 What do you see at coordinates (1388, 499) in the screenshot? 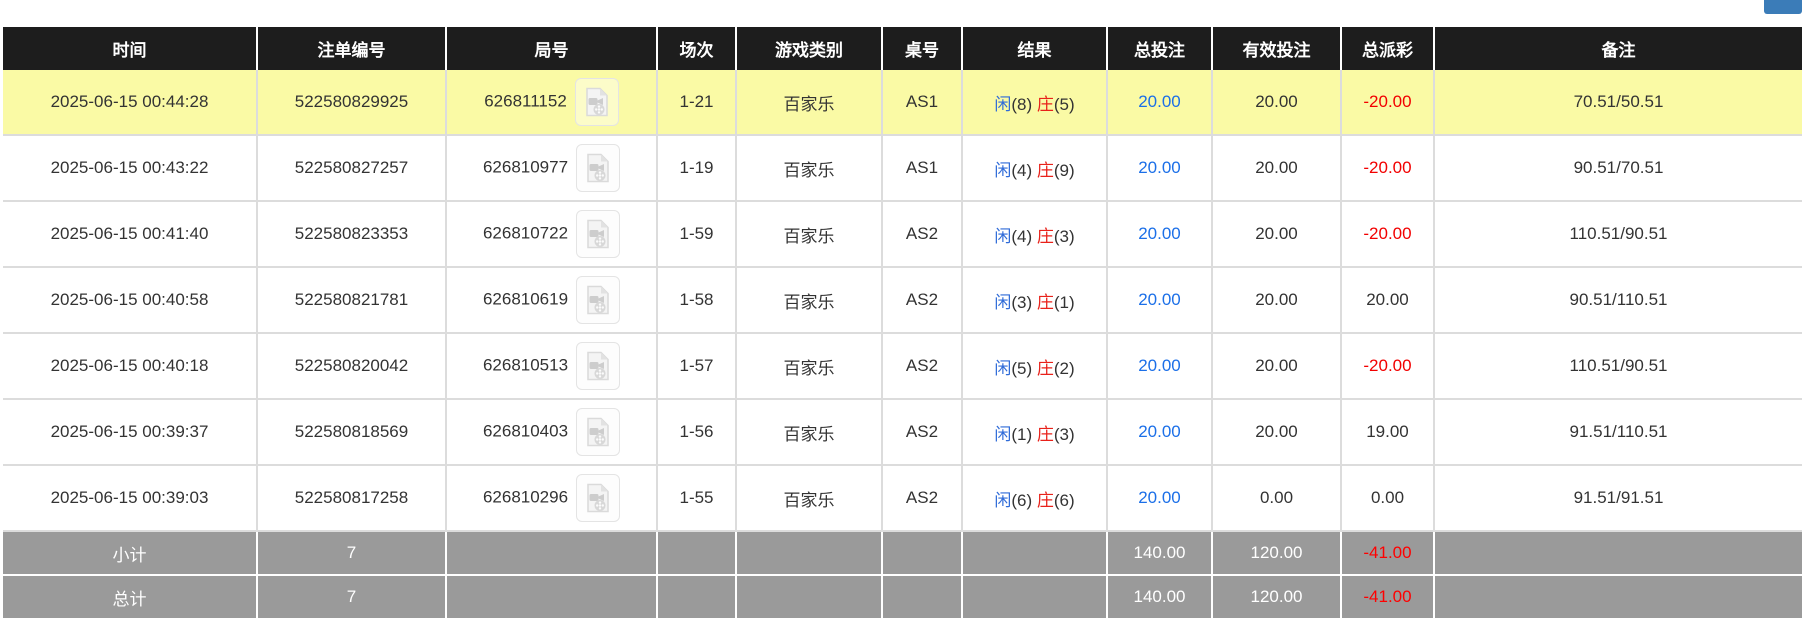
I see `cell-total-payout: 0.00` at bounding box center [1388, 499].